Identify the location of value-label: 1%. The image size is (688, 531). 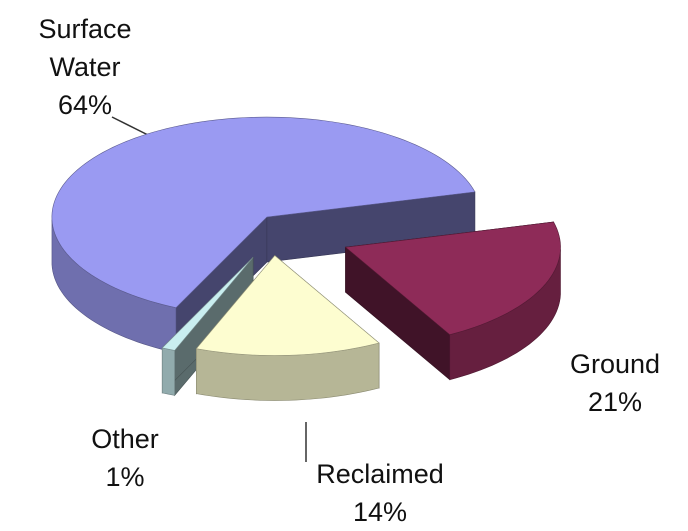
(125, 477).